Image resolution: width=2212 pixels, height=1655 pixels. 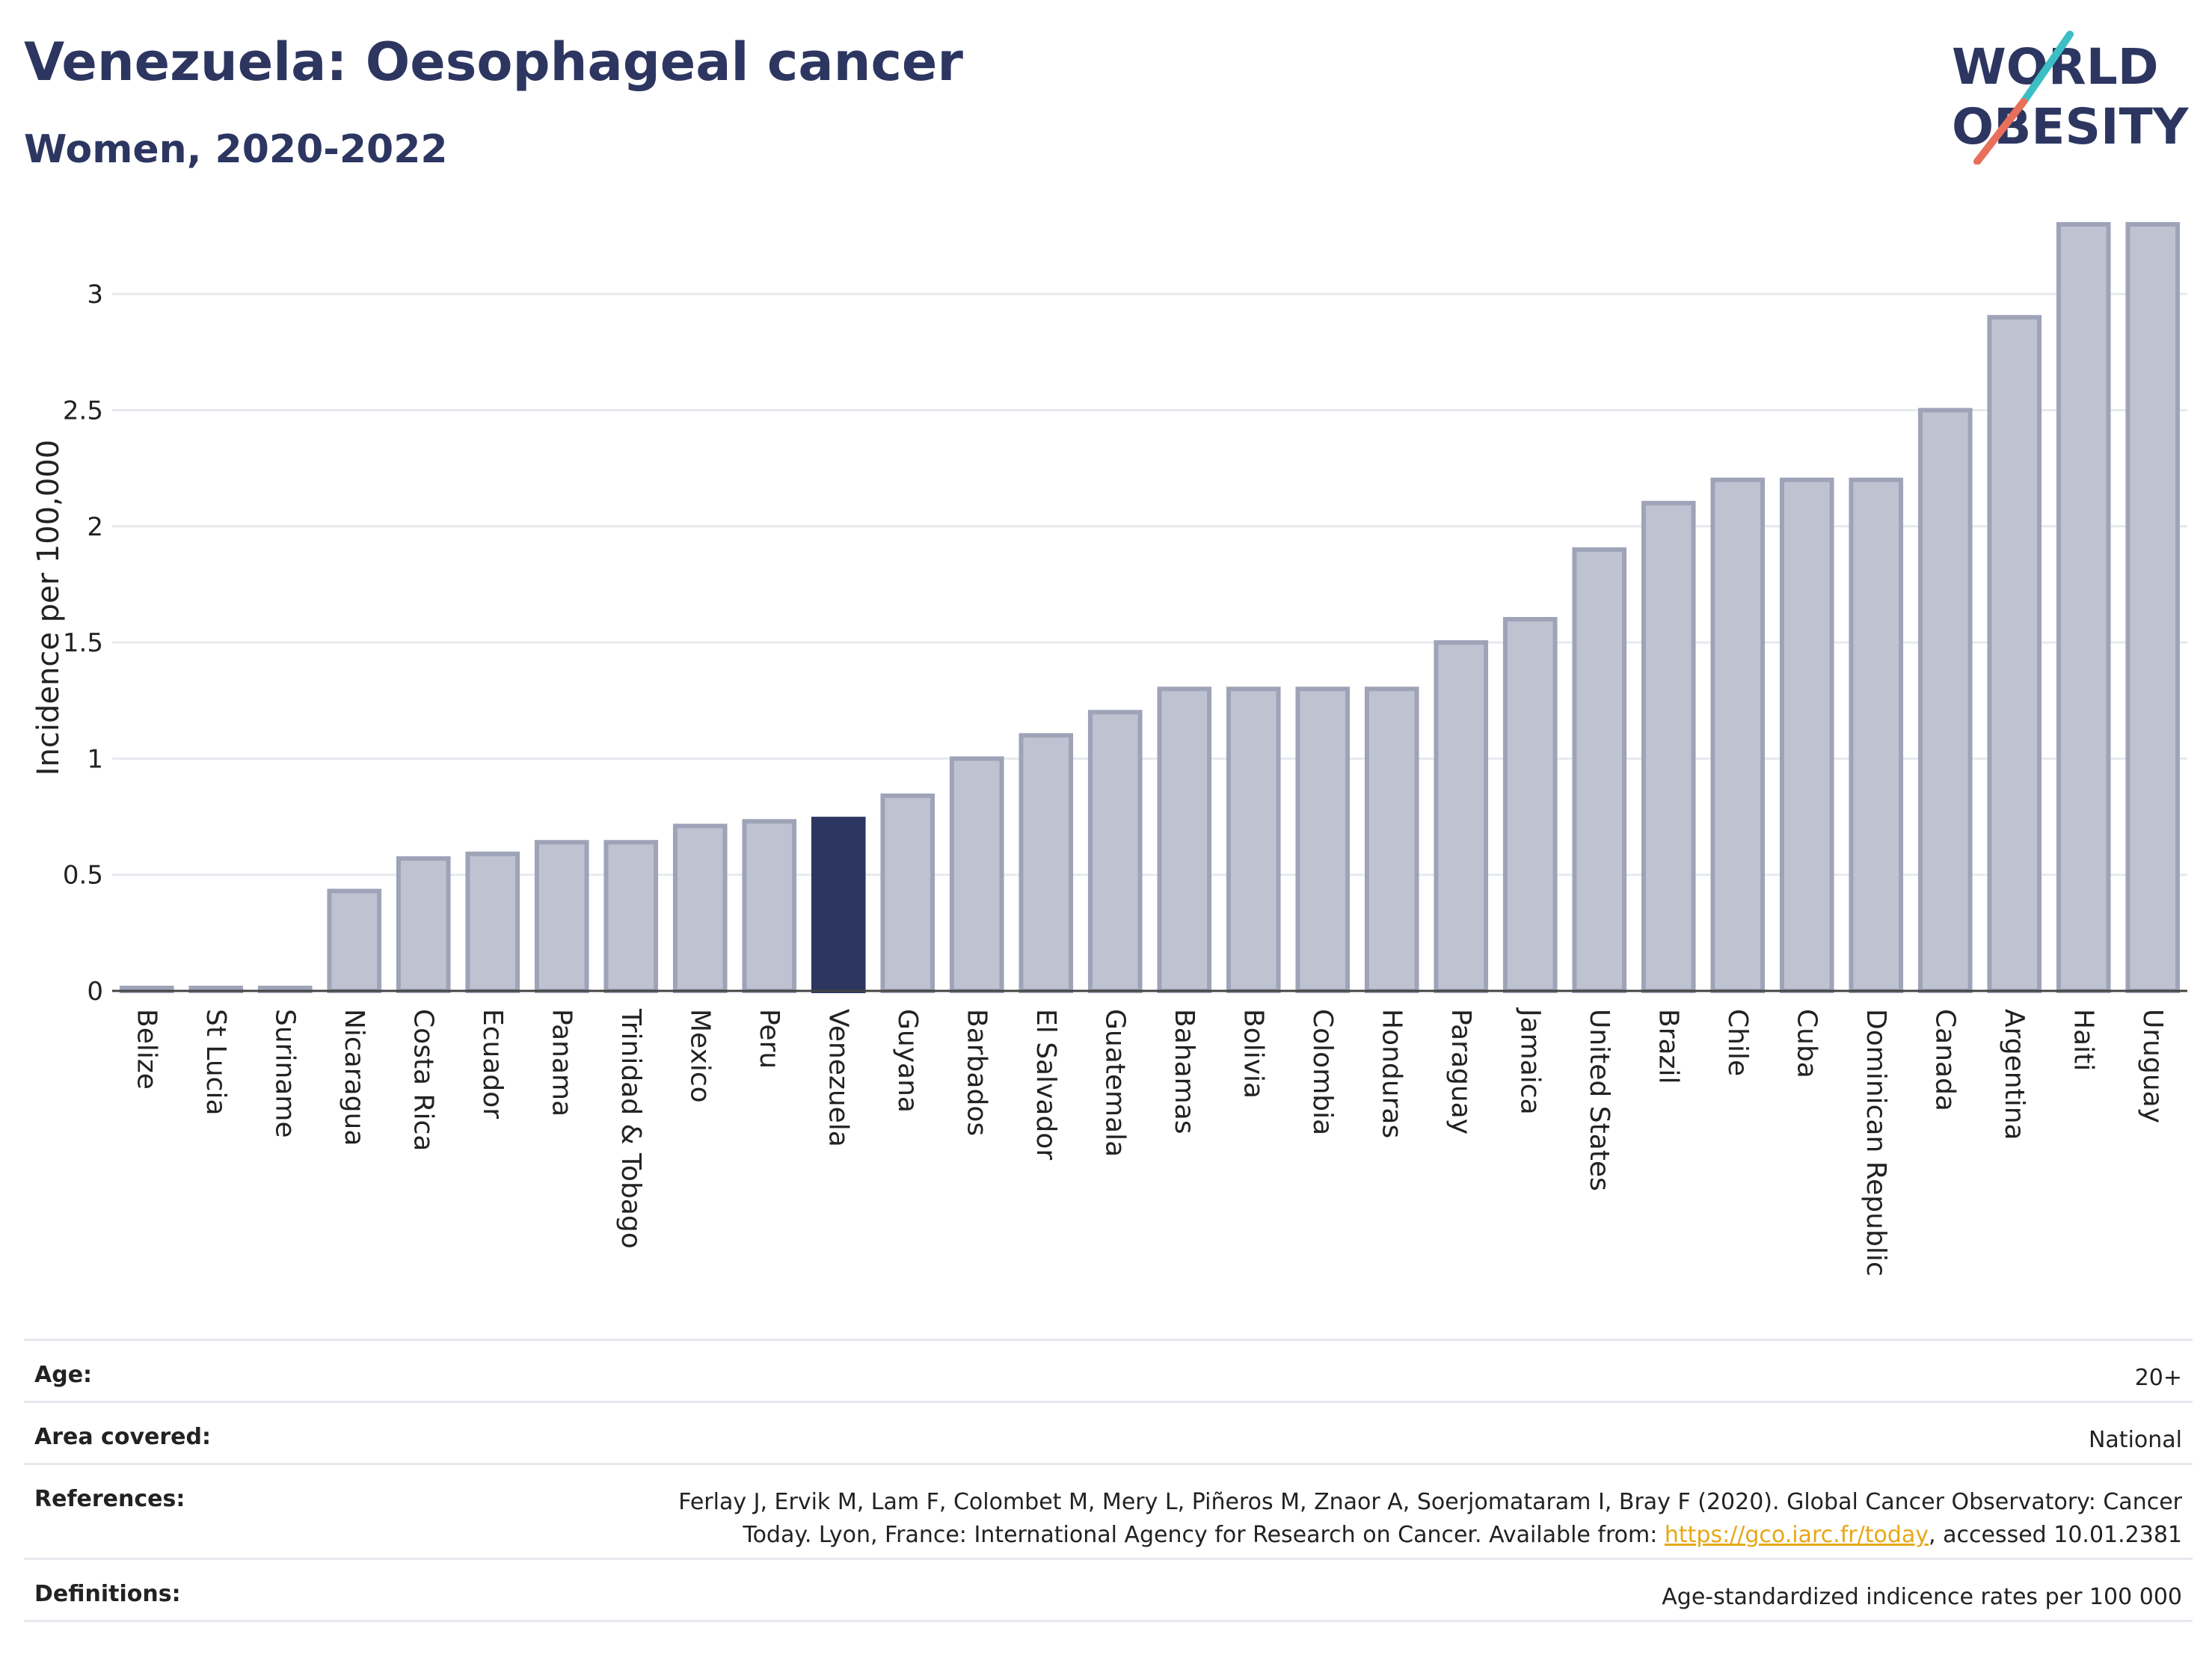 I want to click on bar-peru, so click(x=769, y=906).